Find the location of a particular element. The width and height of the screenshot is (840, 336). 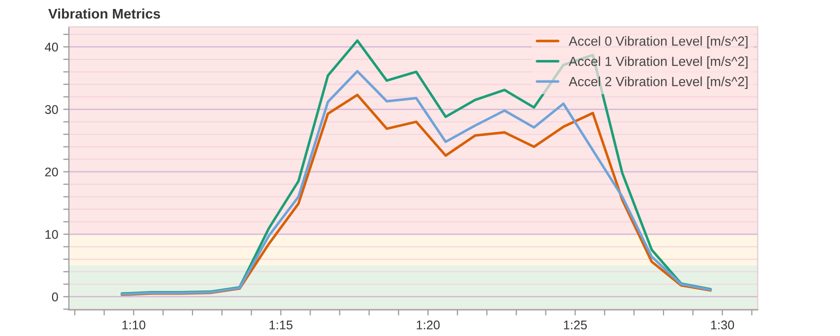

x-tick-label: 1:15 is located at coordinates (281, 325).